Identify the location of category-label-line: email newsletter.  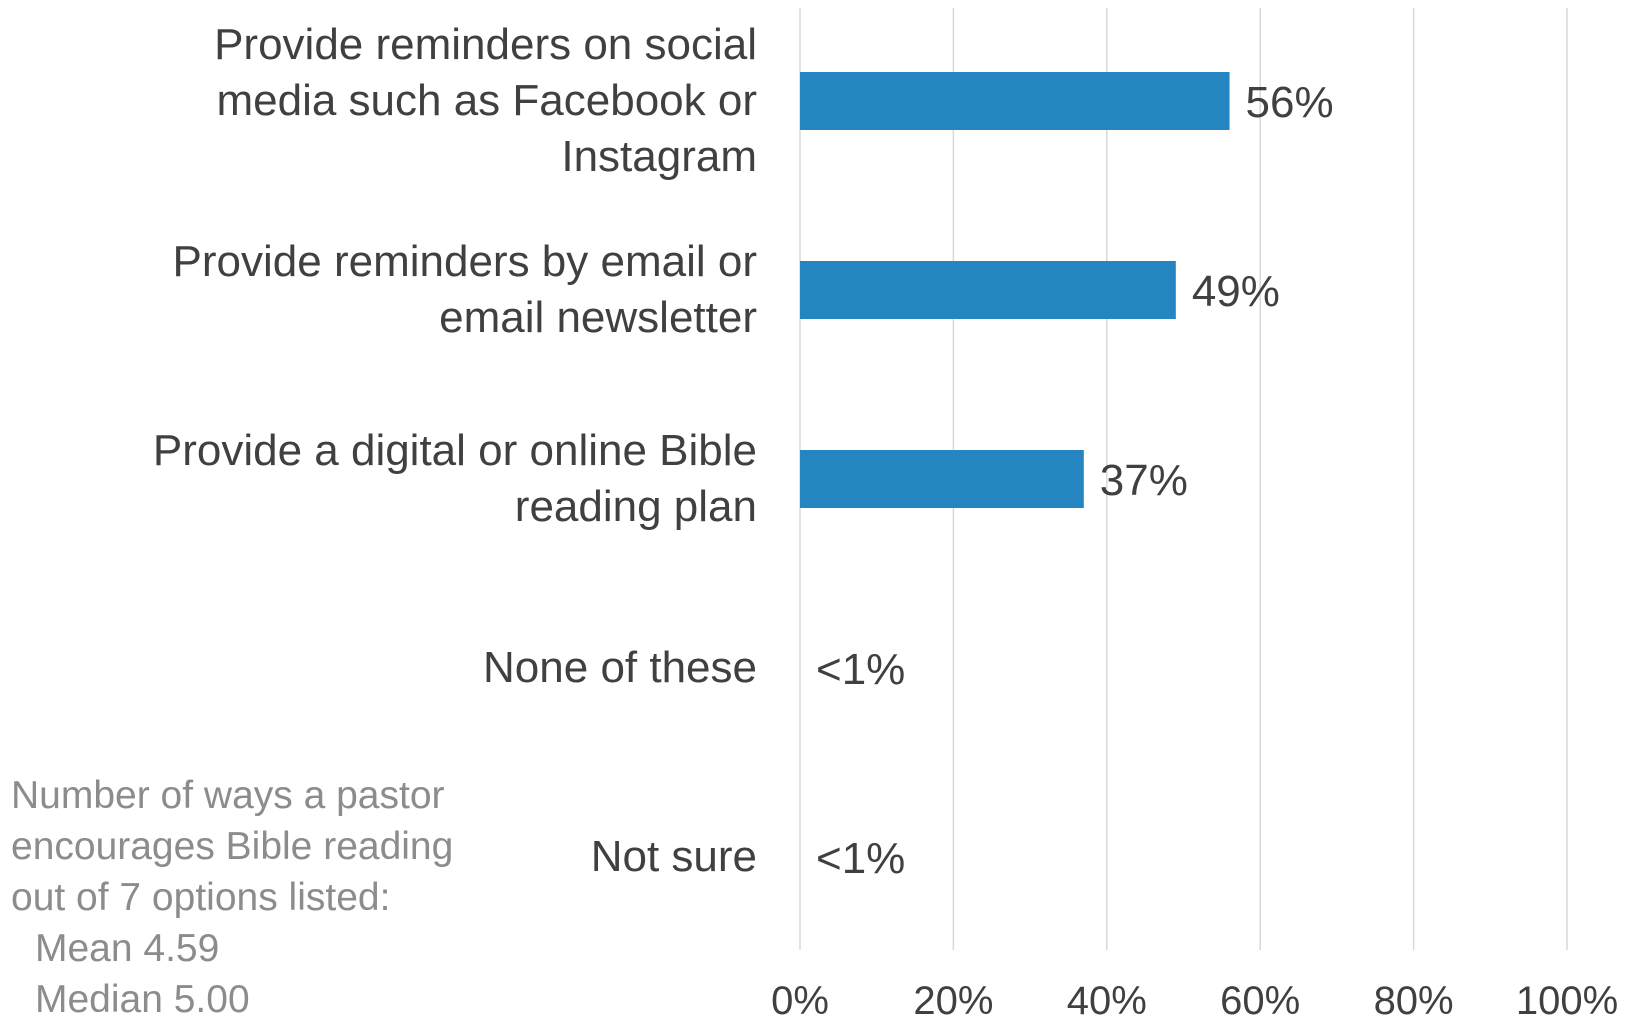
(598, 317).